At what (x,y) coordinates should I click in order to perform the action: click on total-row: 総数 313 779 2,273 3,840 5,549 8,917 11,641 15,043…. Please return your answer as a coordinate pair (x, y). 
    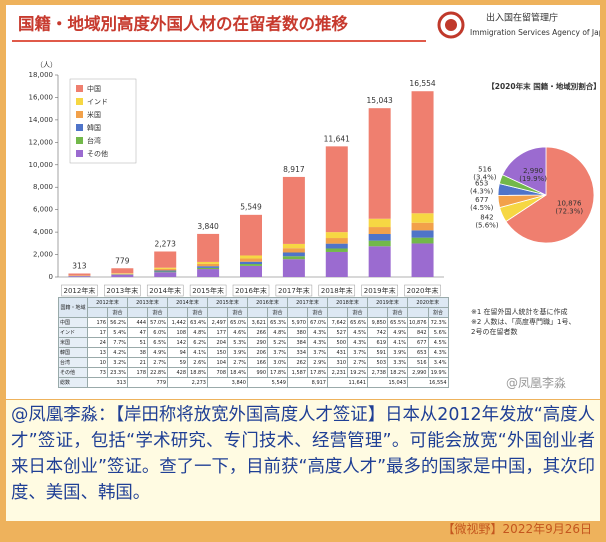
    Looking at the image, I should click on (253, 382).